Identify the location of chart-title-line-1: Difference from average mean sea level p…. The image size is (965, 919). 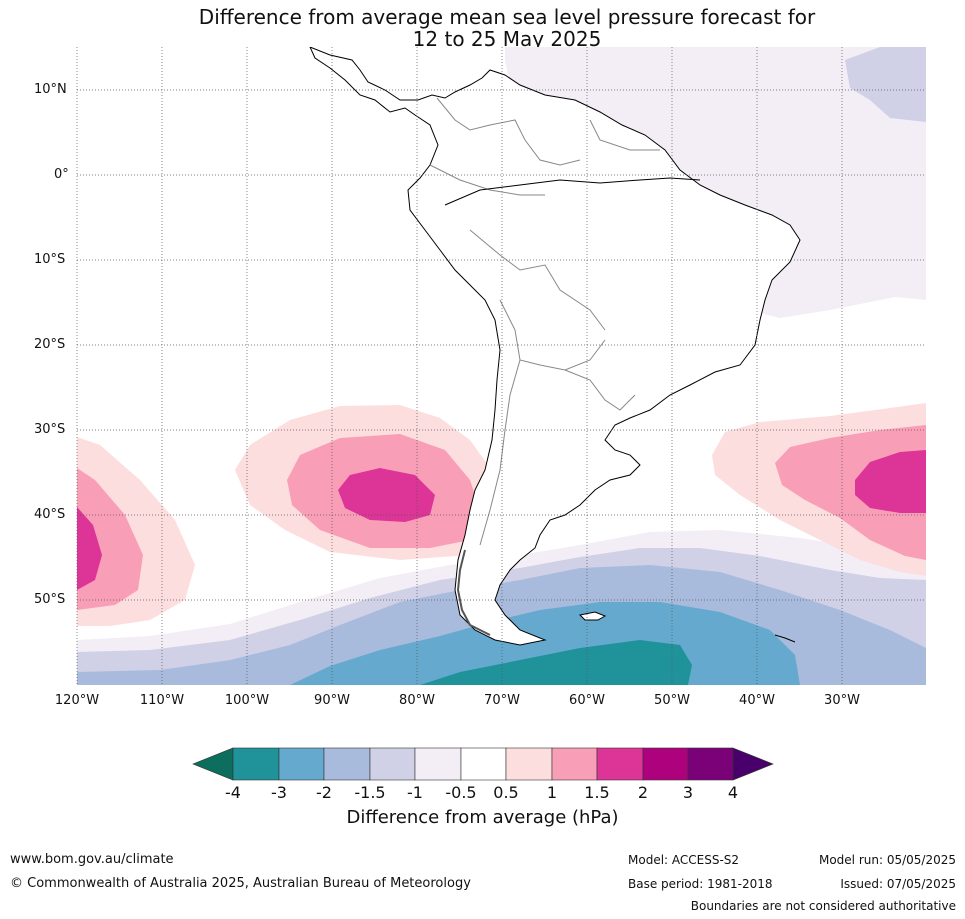
(507, 17).